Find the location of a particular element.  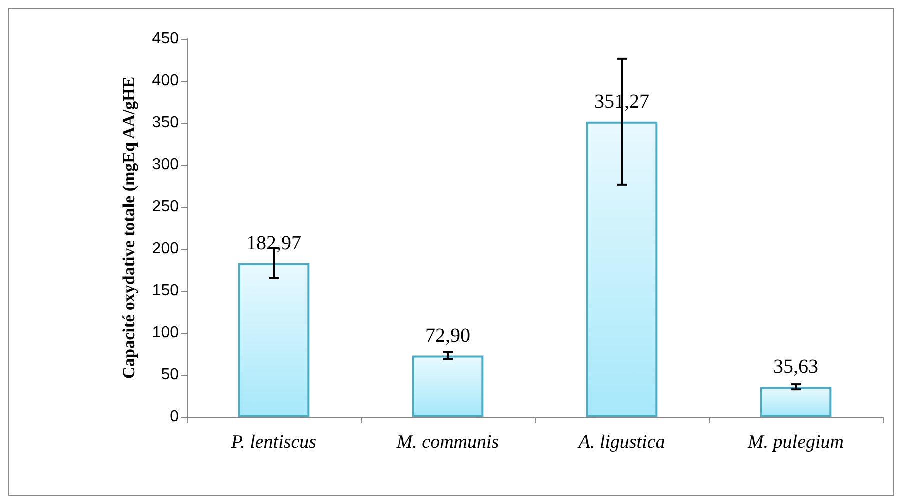

y-tick-label: 0 is located at coordinates (175, 417).